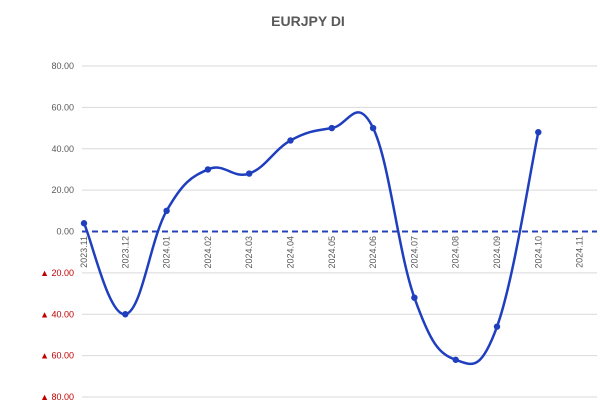 The width and height of the screenshot is (600, 406). Describe the element at coordinates (125, 252) in the screenshot. I see `x-tick-label: 2023.12` at that location.